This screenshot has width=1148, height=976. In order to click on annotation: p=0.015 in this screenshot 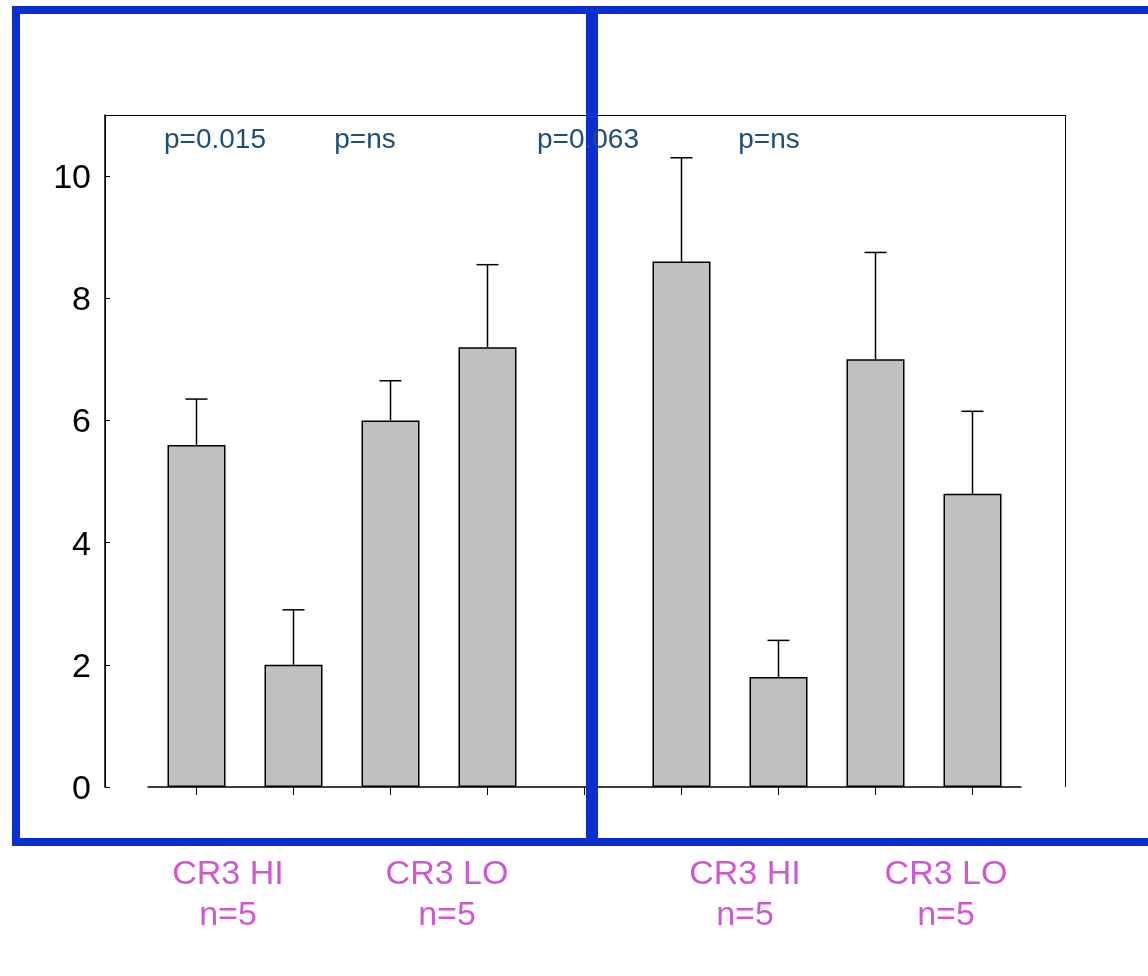, I will do `click(215, 139)`.